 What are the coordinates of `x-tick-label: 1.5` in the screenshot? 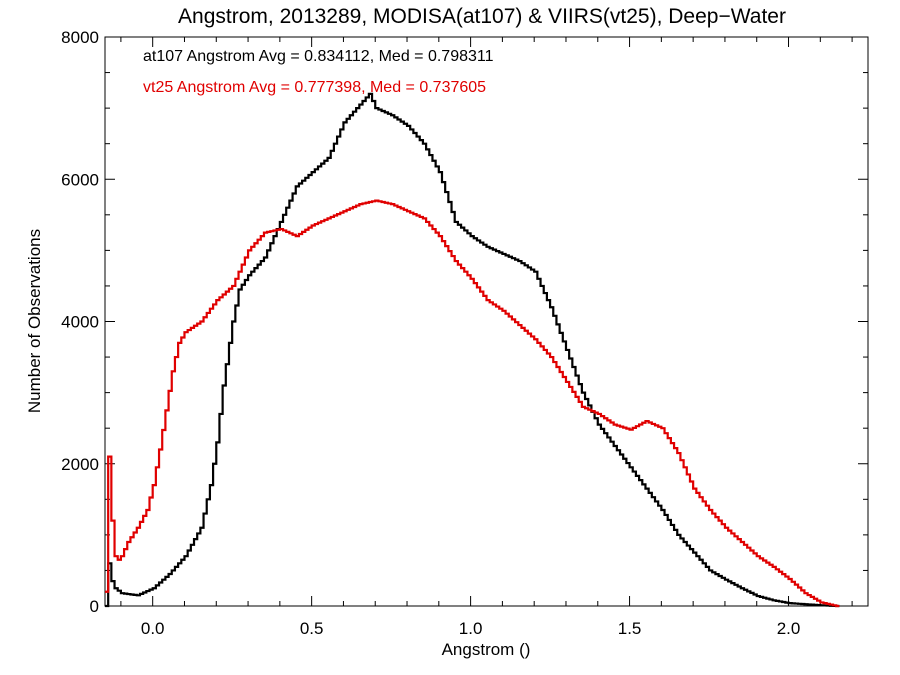 It's located at (630, 628).